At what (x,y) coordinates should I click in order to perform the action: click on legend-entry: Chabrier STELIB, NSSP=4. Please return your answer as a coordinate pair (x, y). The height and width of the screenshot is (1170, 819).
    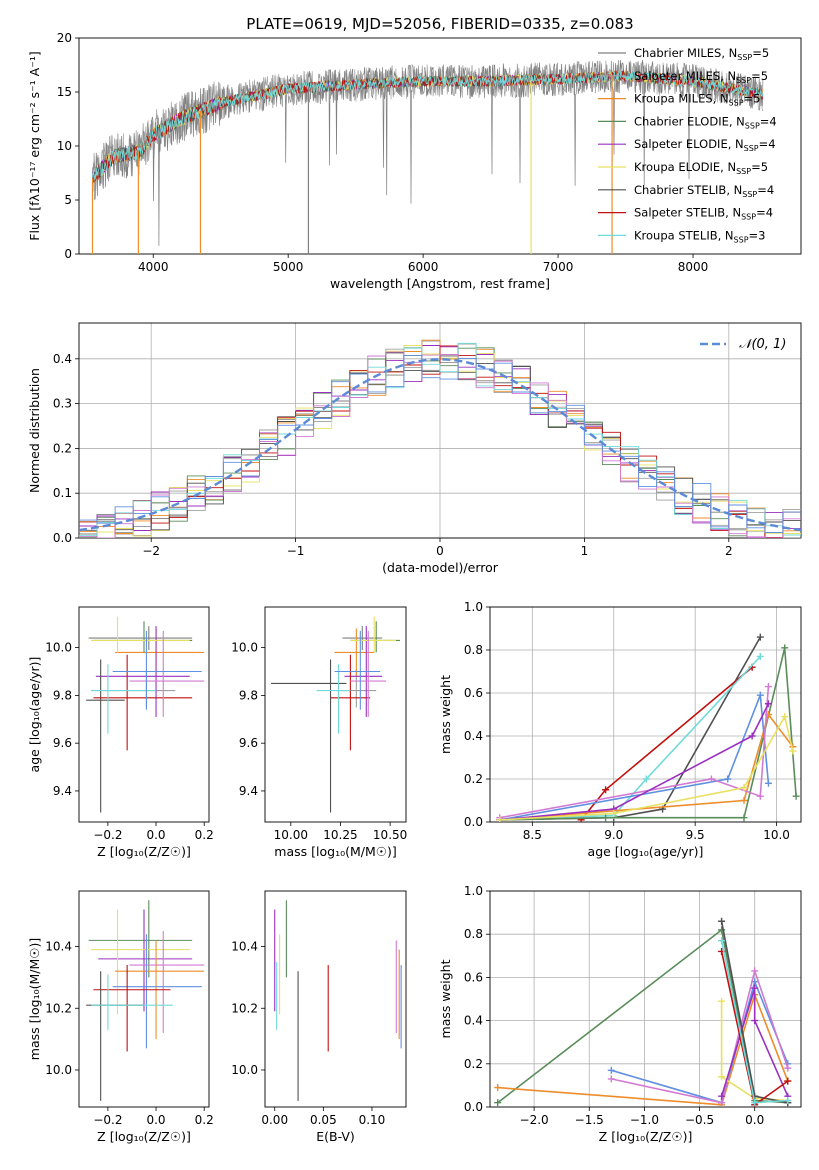
    Looking at the image, I should click on (704, 191).